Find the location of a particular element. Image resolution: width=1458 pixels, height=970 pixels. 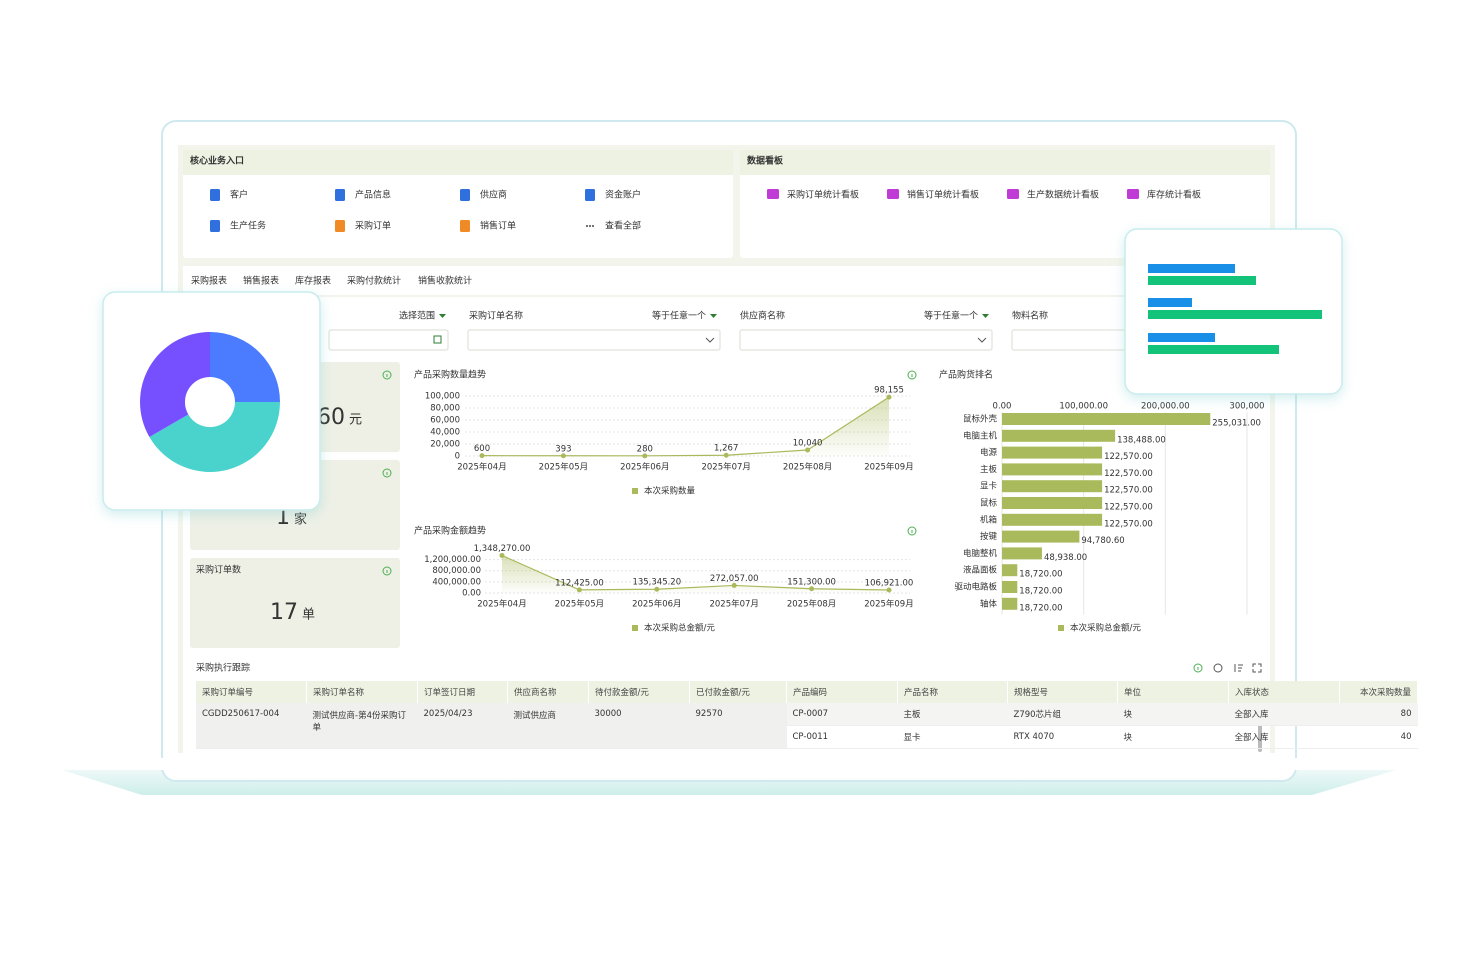

area is located at coordinates (695, 574).